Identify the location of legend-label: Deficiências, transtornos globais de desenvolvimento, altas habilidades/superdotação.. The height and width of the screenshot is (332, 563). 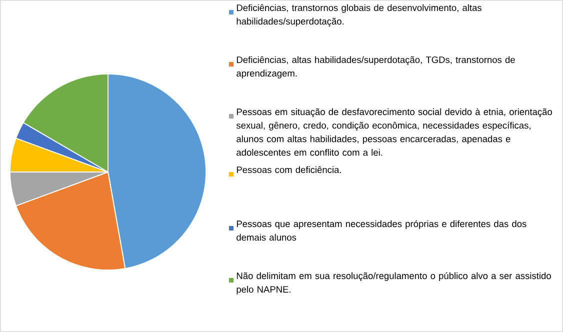
(359, 15).